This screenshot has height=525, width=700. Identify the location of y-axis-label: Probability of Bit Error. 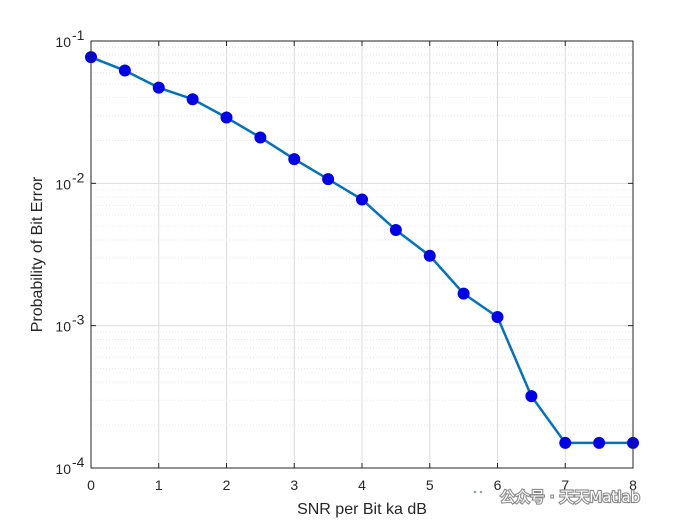
(37, 254).